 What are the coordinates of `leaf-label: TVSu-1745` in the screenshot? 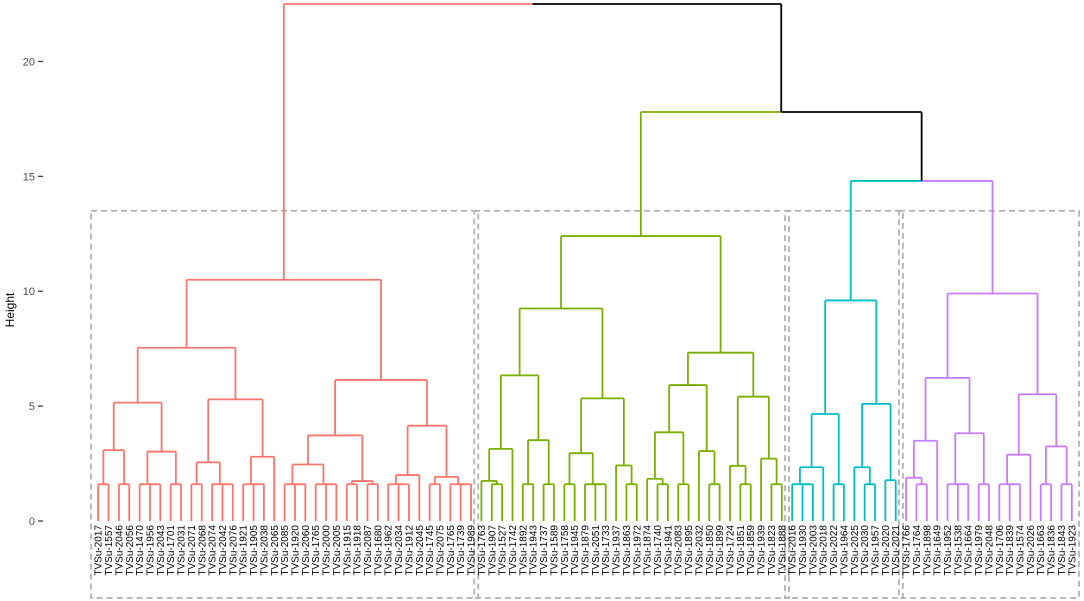 It's located at (430, 550).